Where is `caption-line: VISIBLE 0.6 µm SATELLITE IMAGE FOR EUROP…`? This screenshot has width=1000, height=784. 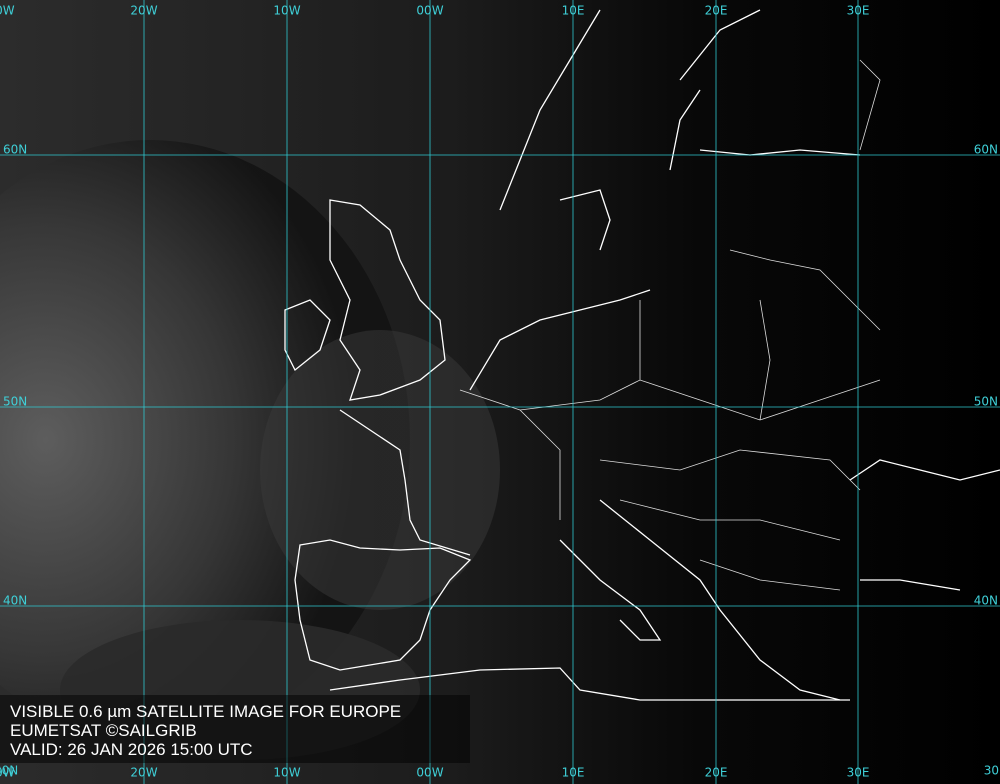 caption-line: VISIBLE 0.6 µm SATELLITE IMAGE FOR EUROP… is located at coordinates (205, 711).